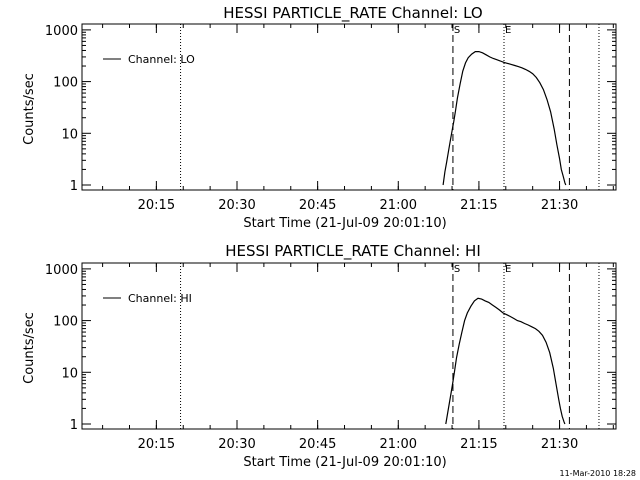  What do you see at coordinates (598, 473) in the screenshot?
I see `footer-timestamp: 11-Mar-2010 18:28` at bounding box center [598, 473].